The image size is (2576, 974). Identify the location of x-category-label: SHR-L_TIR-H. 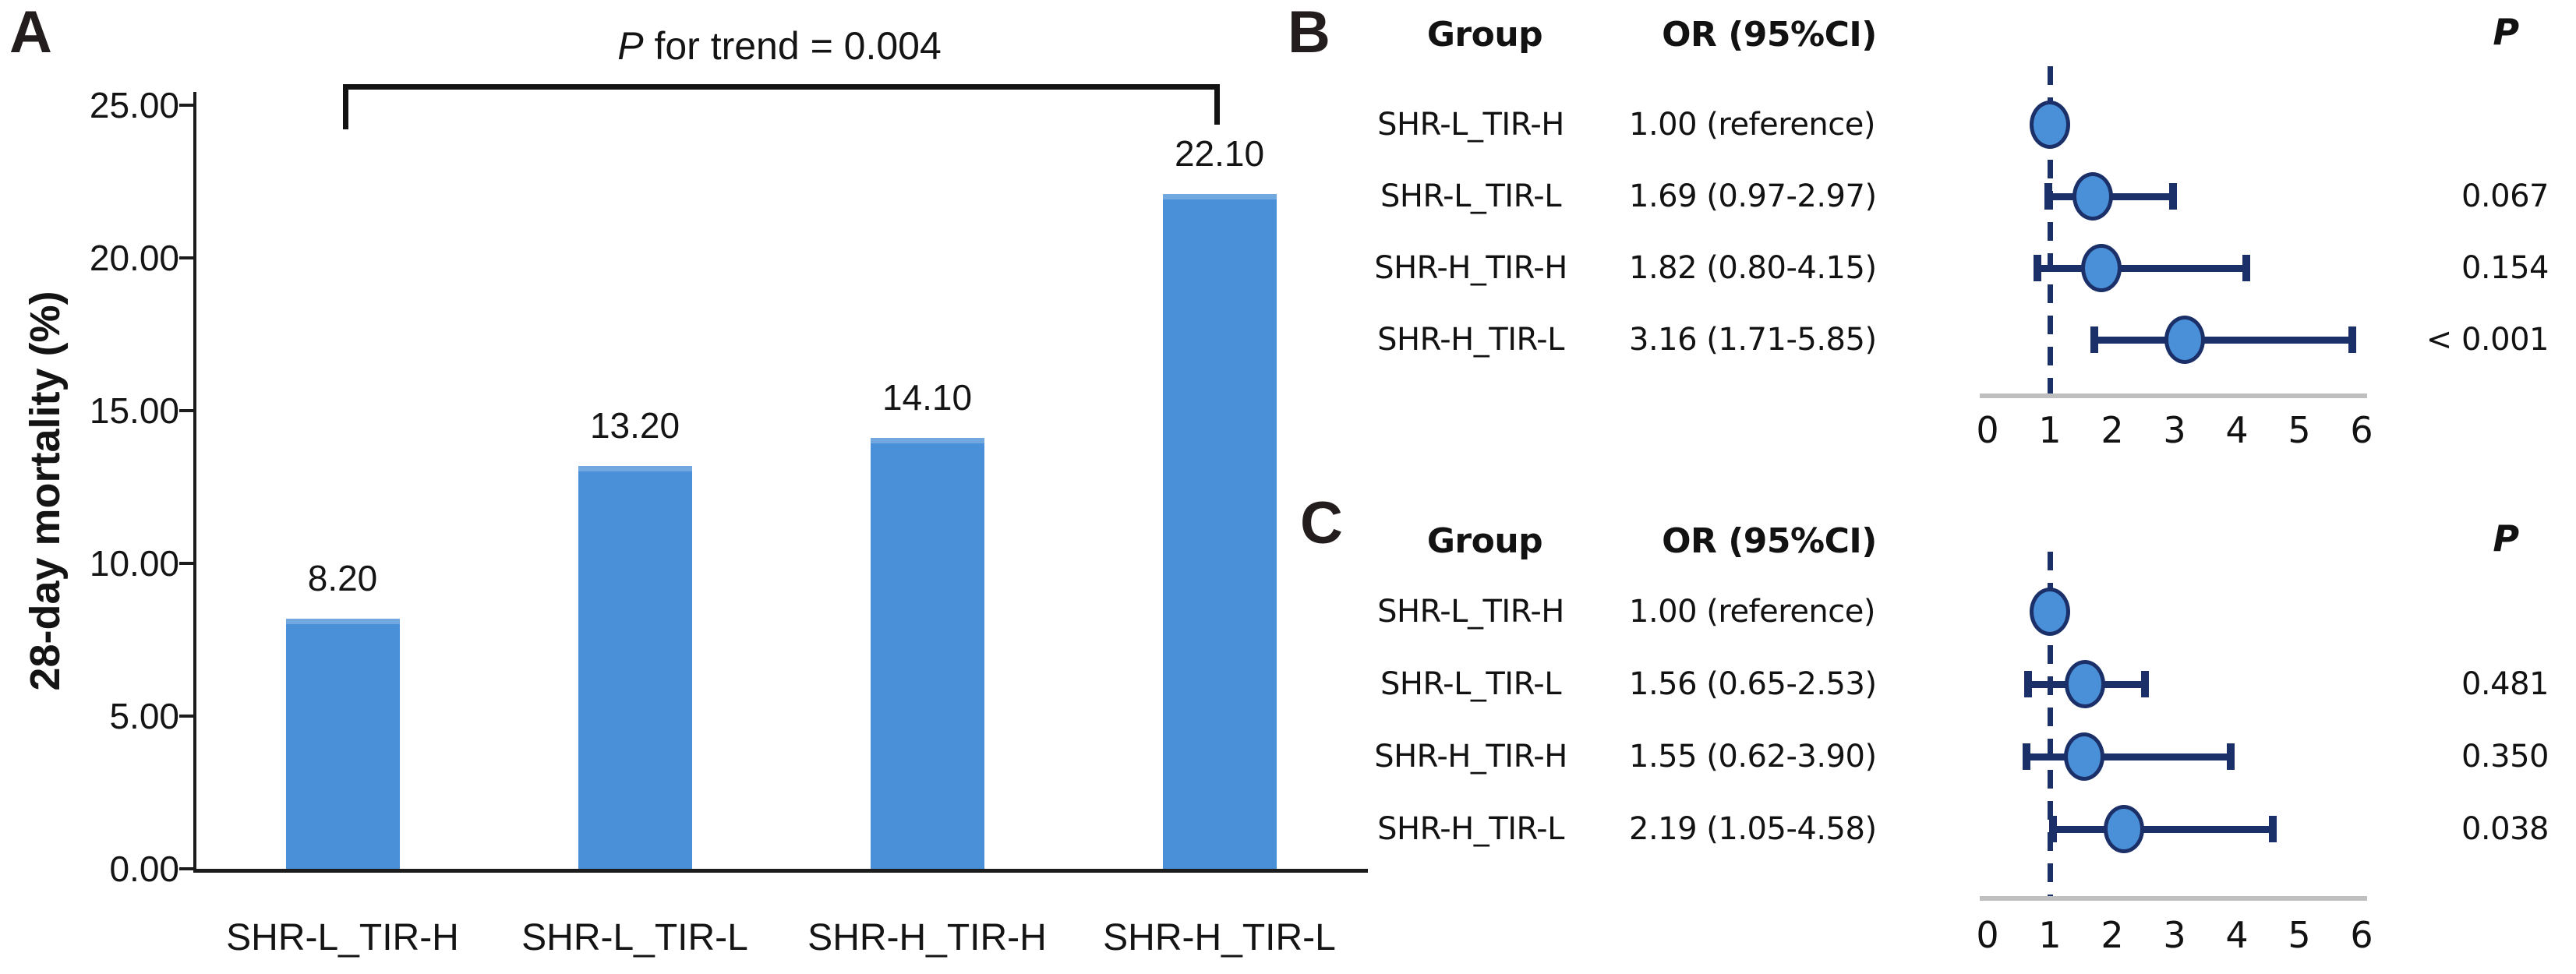
(342, 937).